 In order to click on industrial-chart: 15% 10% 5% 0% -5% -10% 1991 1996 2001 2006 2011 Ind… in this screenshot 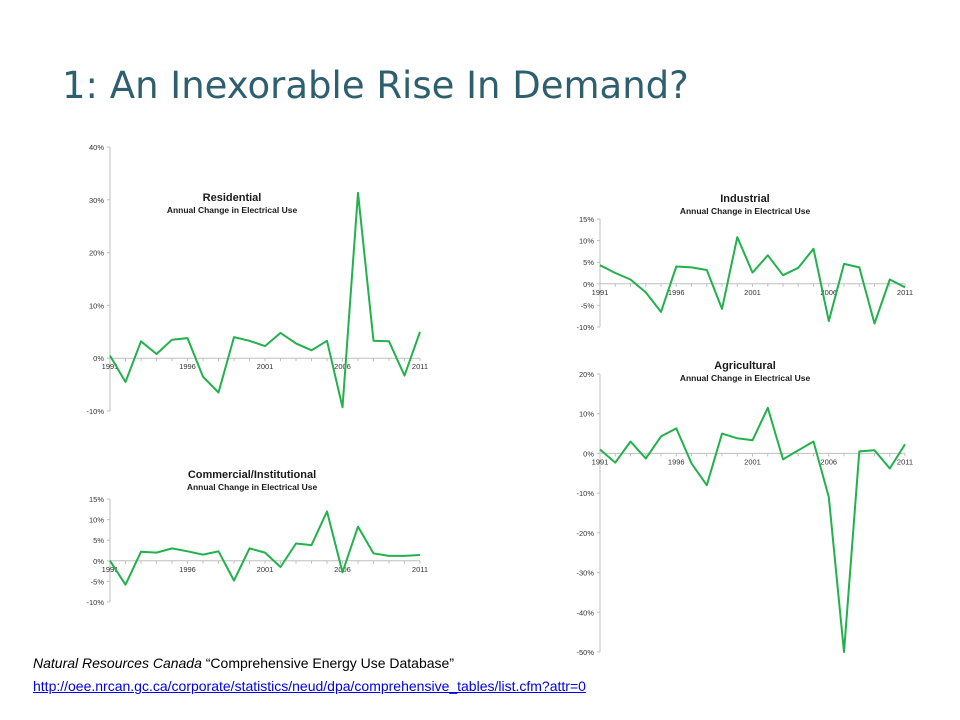, I will do `click(744, 262)`.